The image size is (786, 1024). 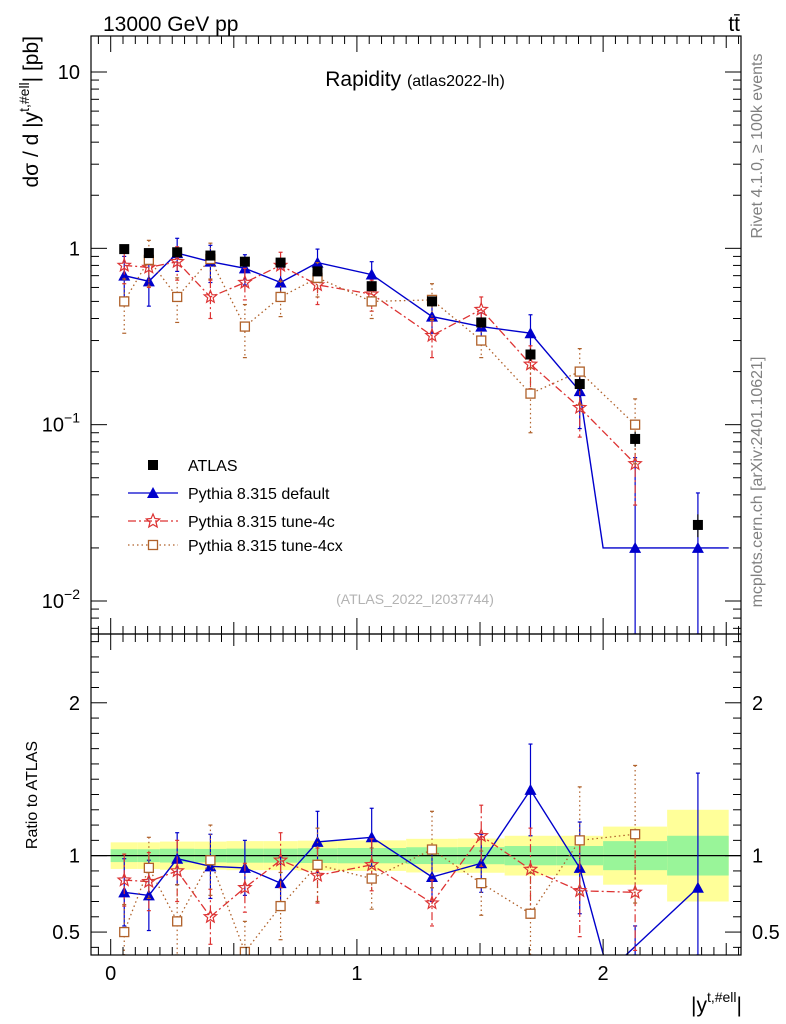 I want to click on legend-atlas-marker, so click(x=153, y=465).